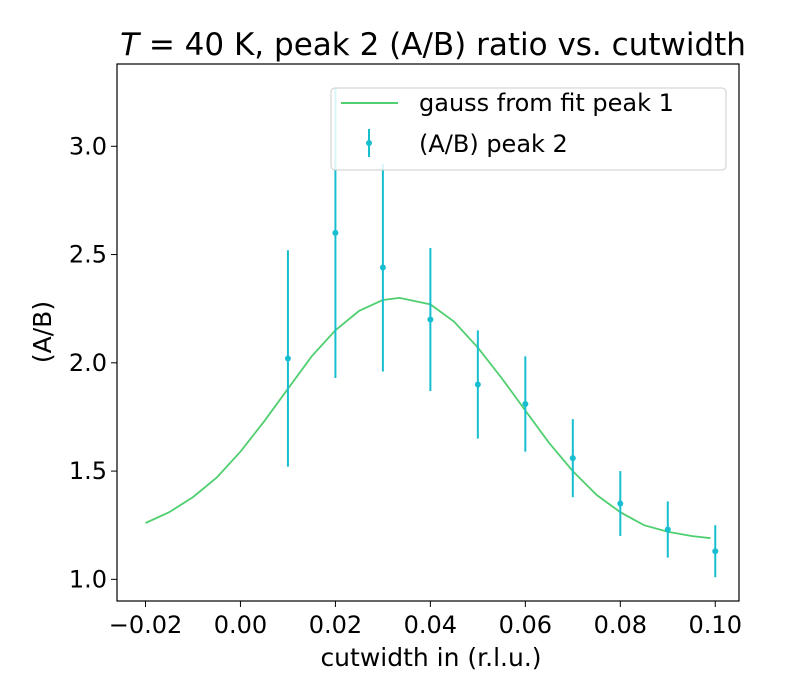 The width and height of the screenshot is (800, 700). What do you see at coordinates (88, 363) in the screenshot?
I see `y-tick-label: 2.0` at bounding box center [88, 363].